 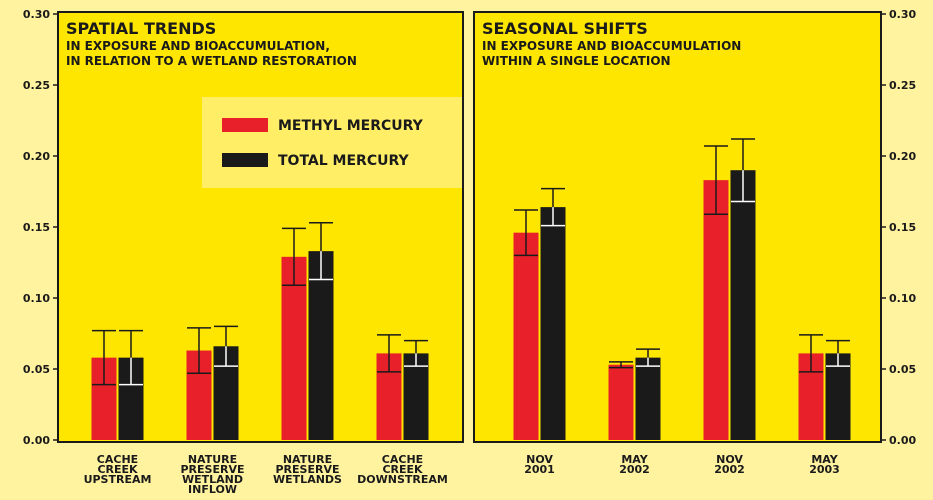 I want to click on x-tick-label: NATURE PRESERVE WETLAND INFLOW, so click(x=213, y=474).